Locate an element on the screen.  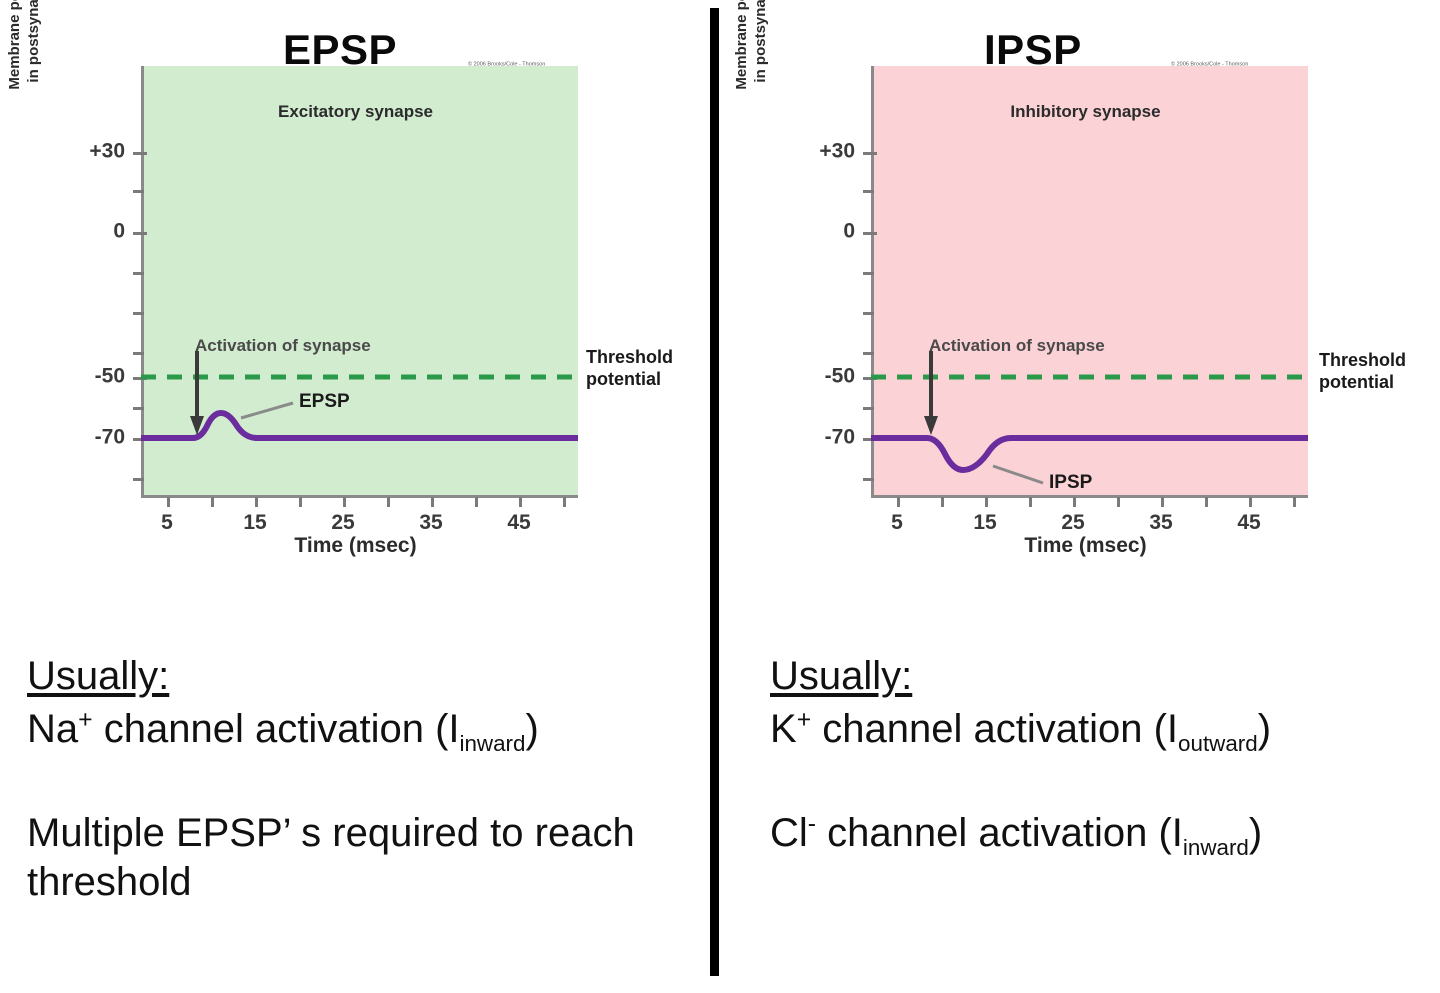
epsp-trace-line is located at coordinates (359, 425).